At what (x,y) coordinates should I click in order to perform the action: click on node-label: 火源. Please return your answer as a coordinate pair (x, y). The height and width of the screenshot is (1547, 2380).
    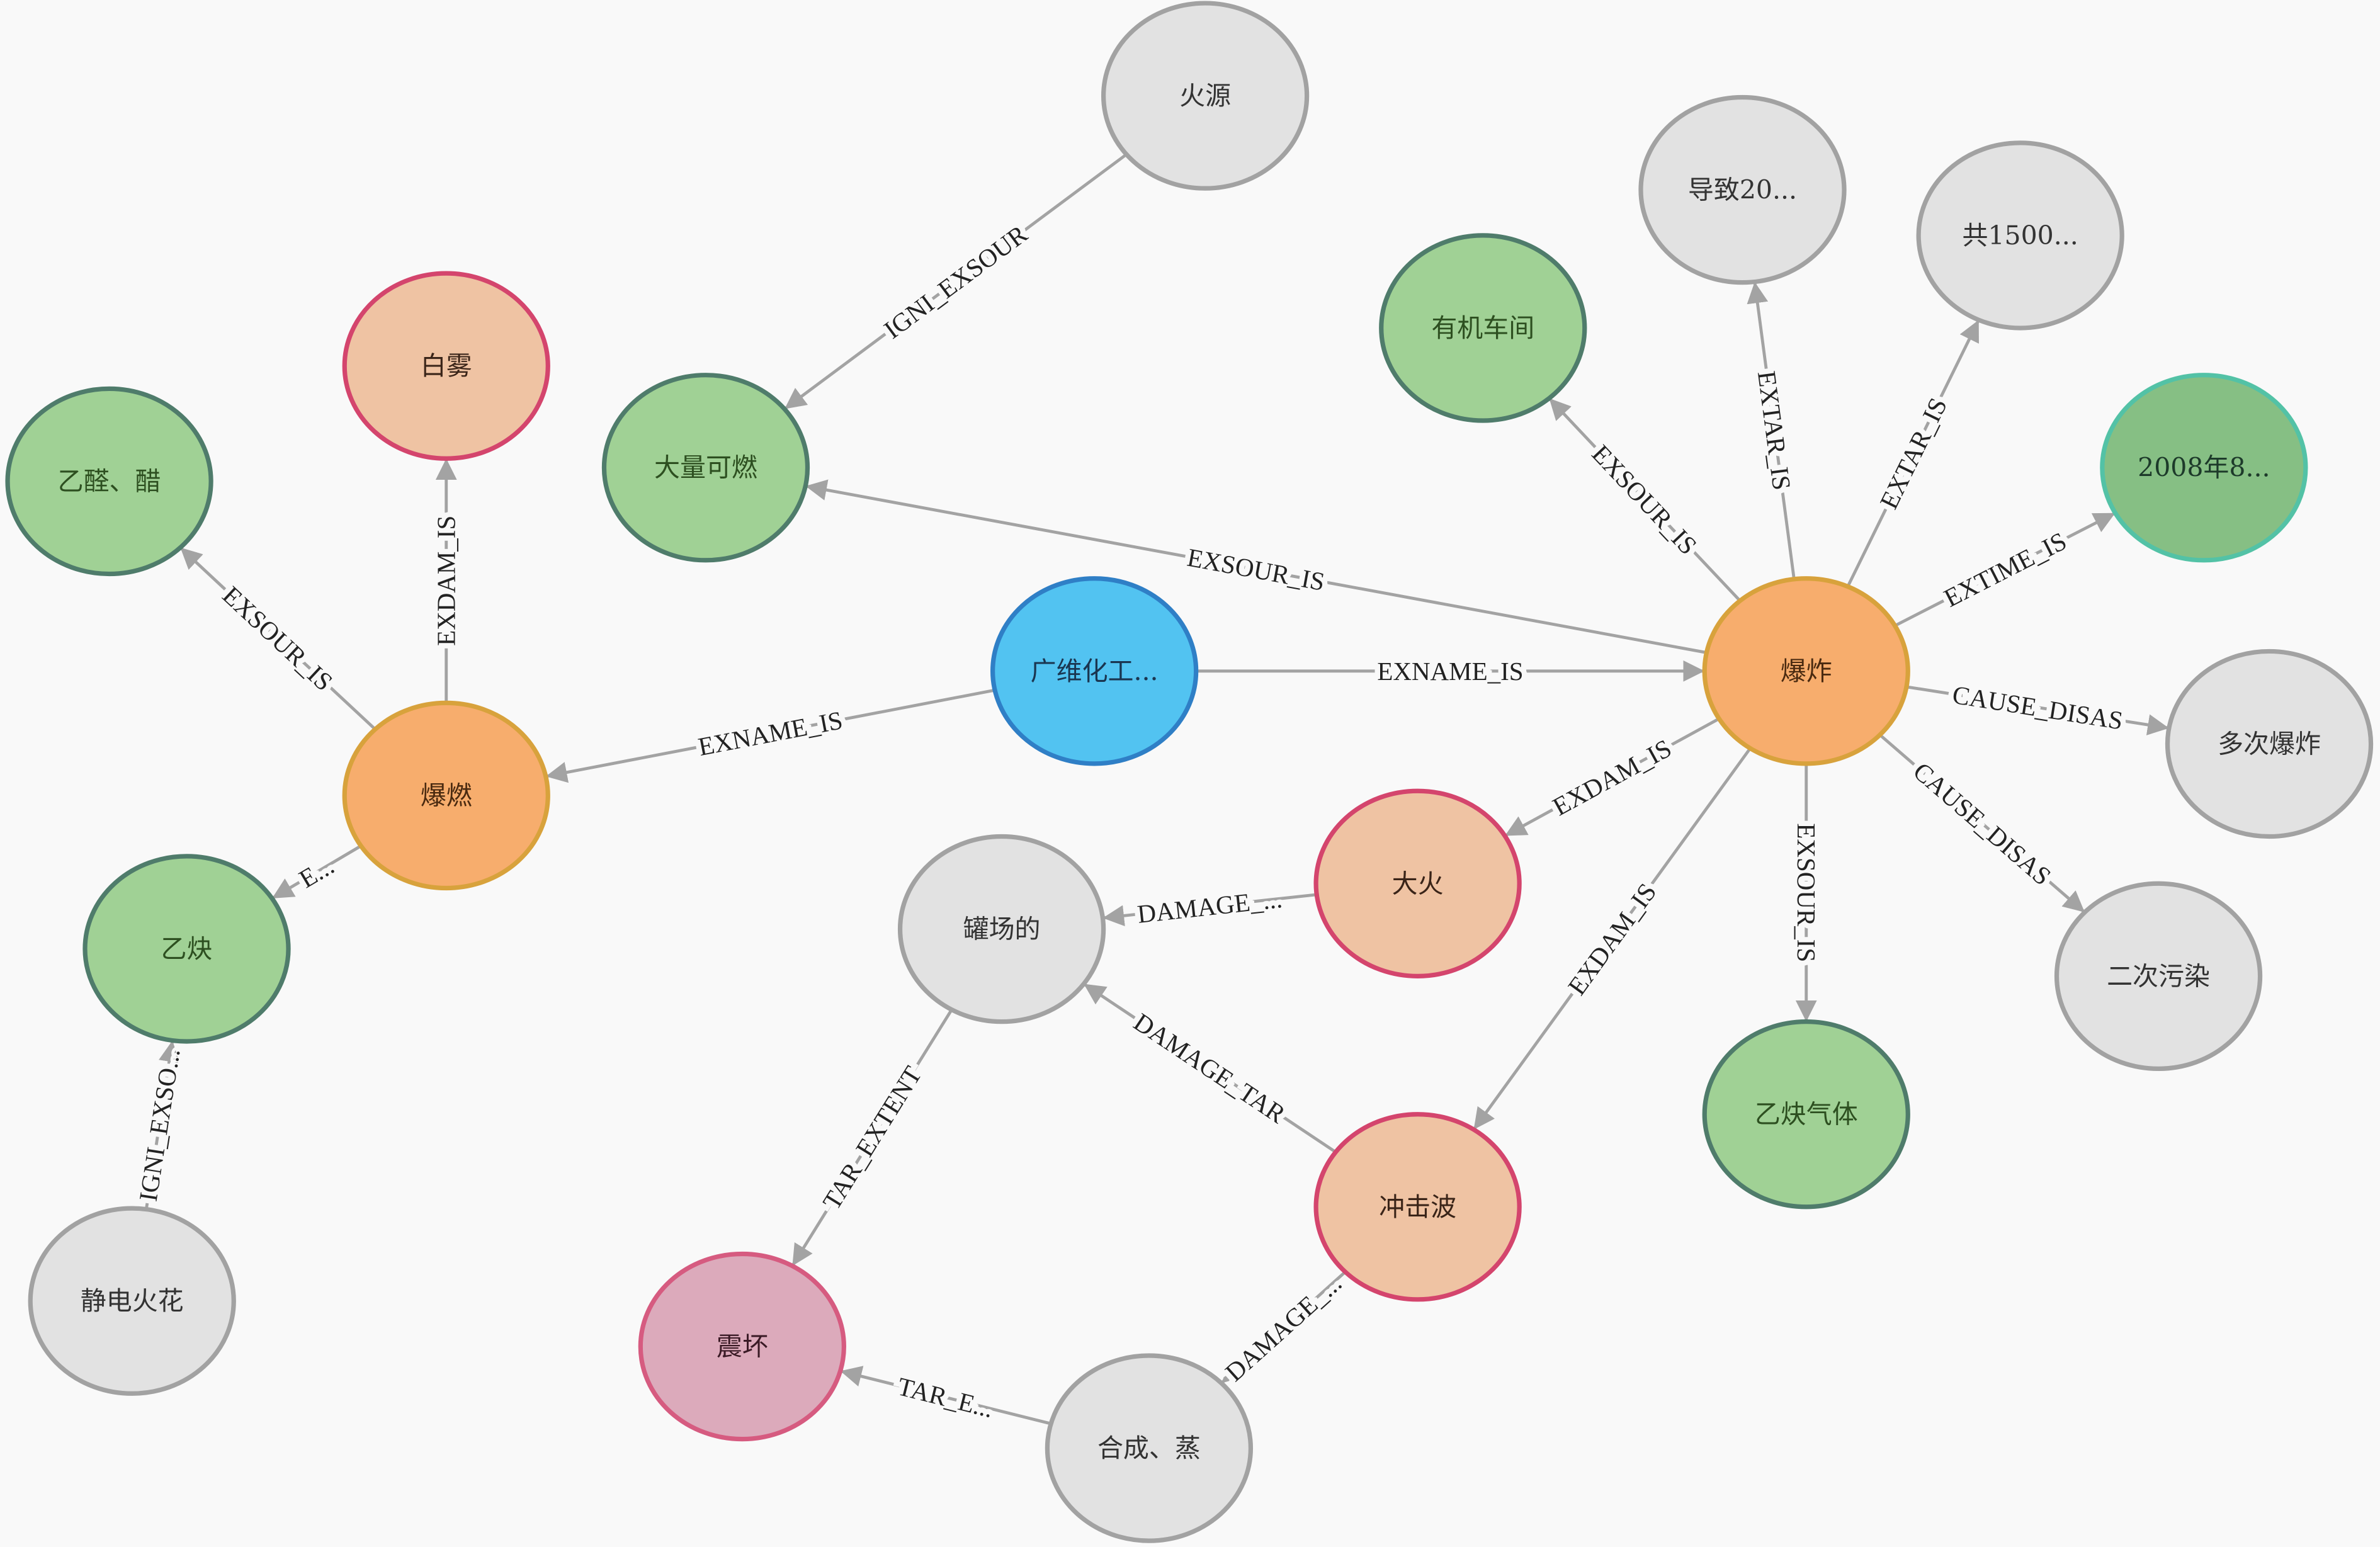
    Looking at the image, I should click on (1205, 96).